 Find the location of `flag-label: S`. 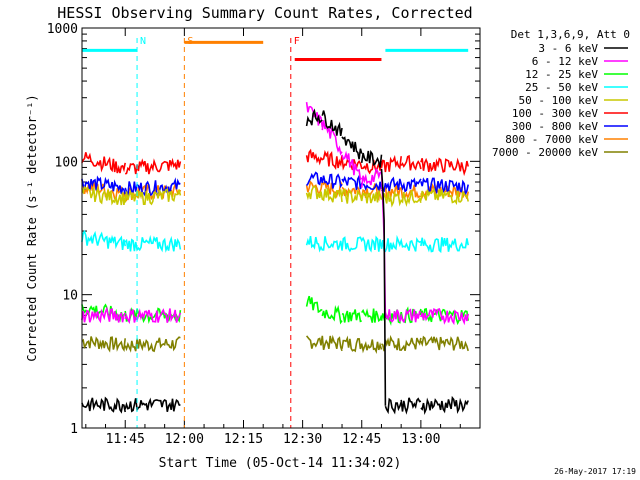

flag-label: S is located at coordinates (190, 41).